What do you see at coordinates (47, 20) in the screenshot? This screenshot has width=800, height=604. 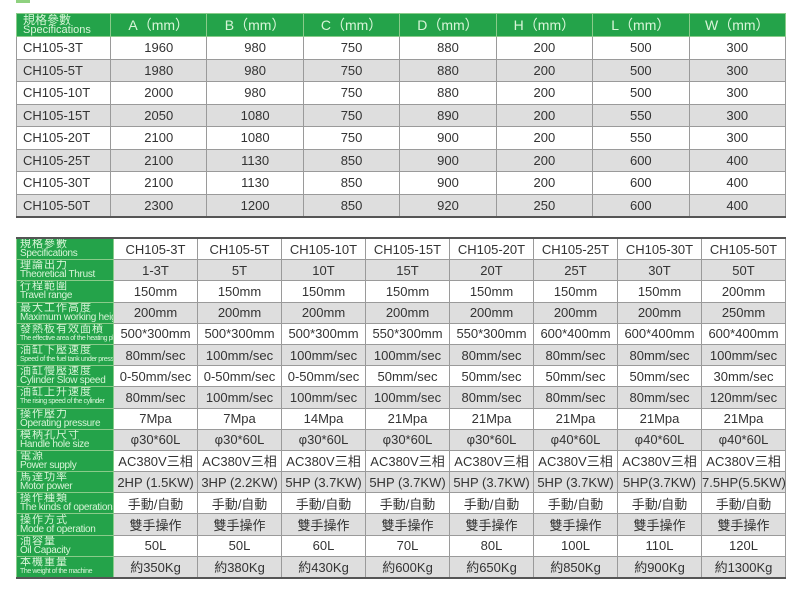 I see `spec-label-zh: 規格參數` at bounding box center [47, 20].